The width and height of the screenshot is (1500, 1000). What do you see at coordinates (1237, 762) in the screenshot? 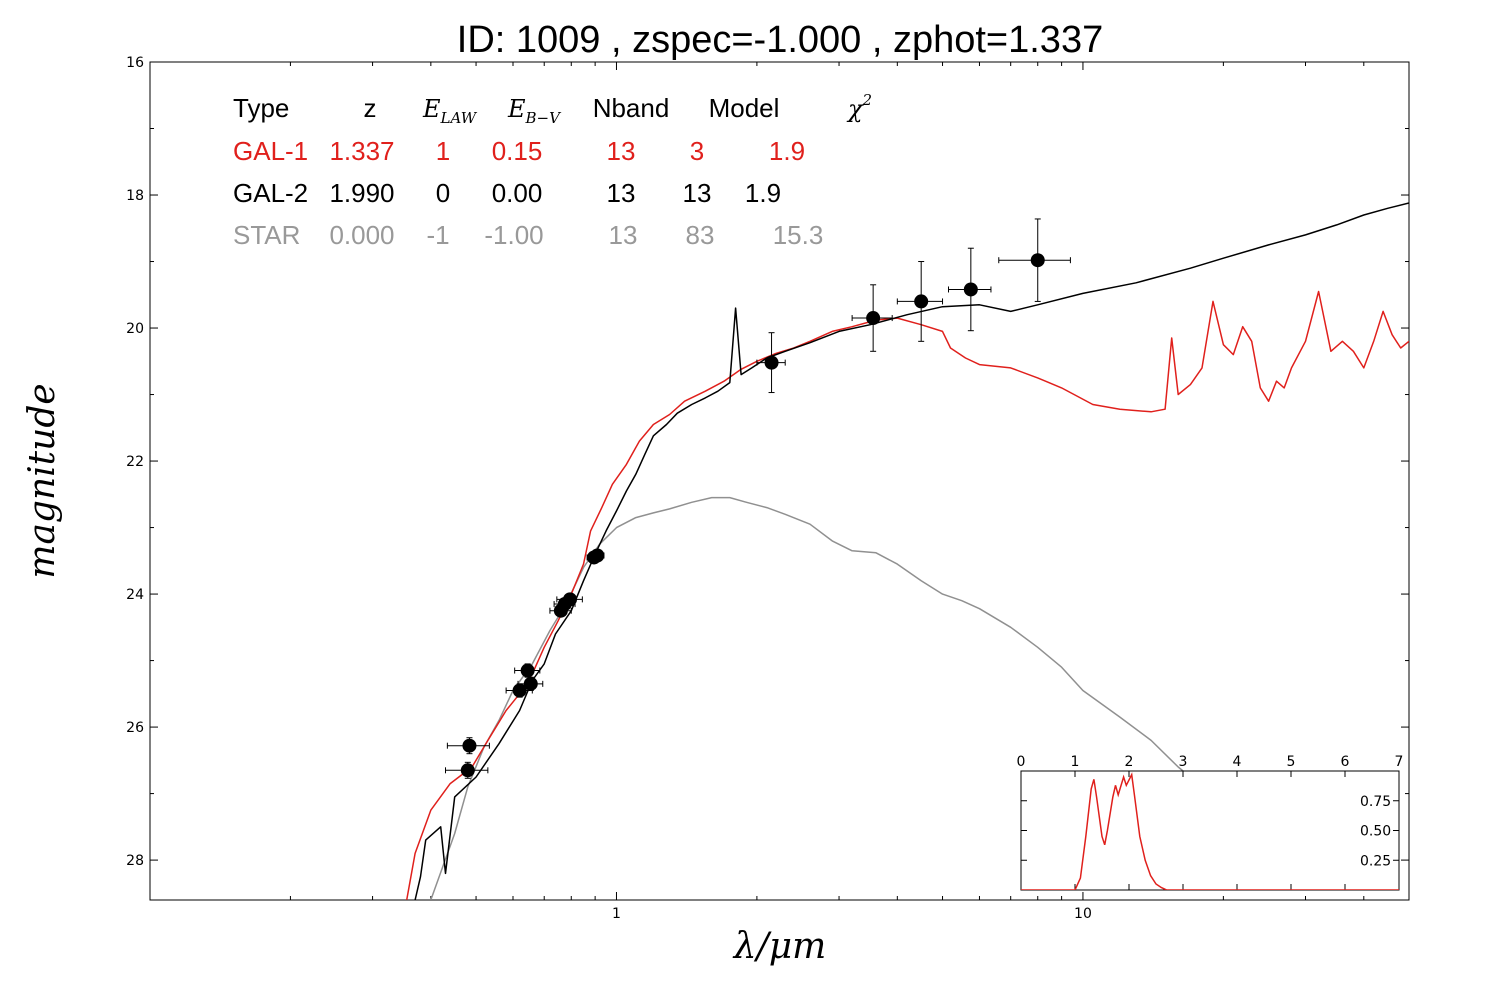
I see `inset-x-tick-label: 4` at bounding box center [1237, 762].